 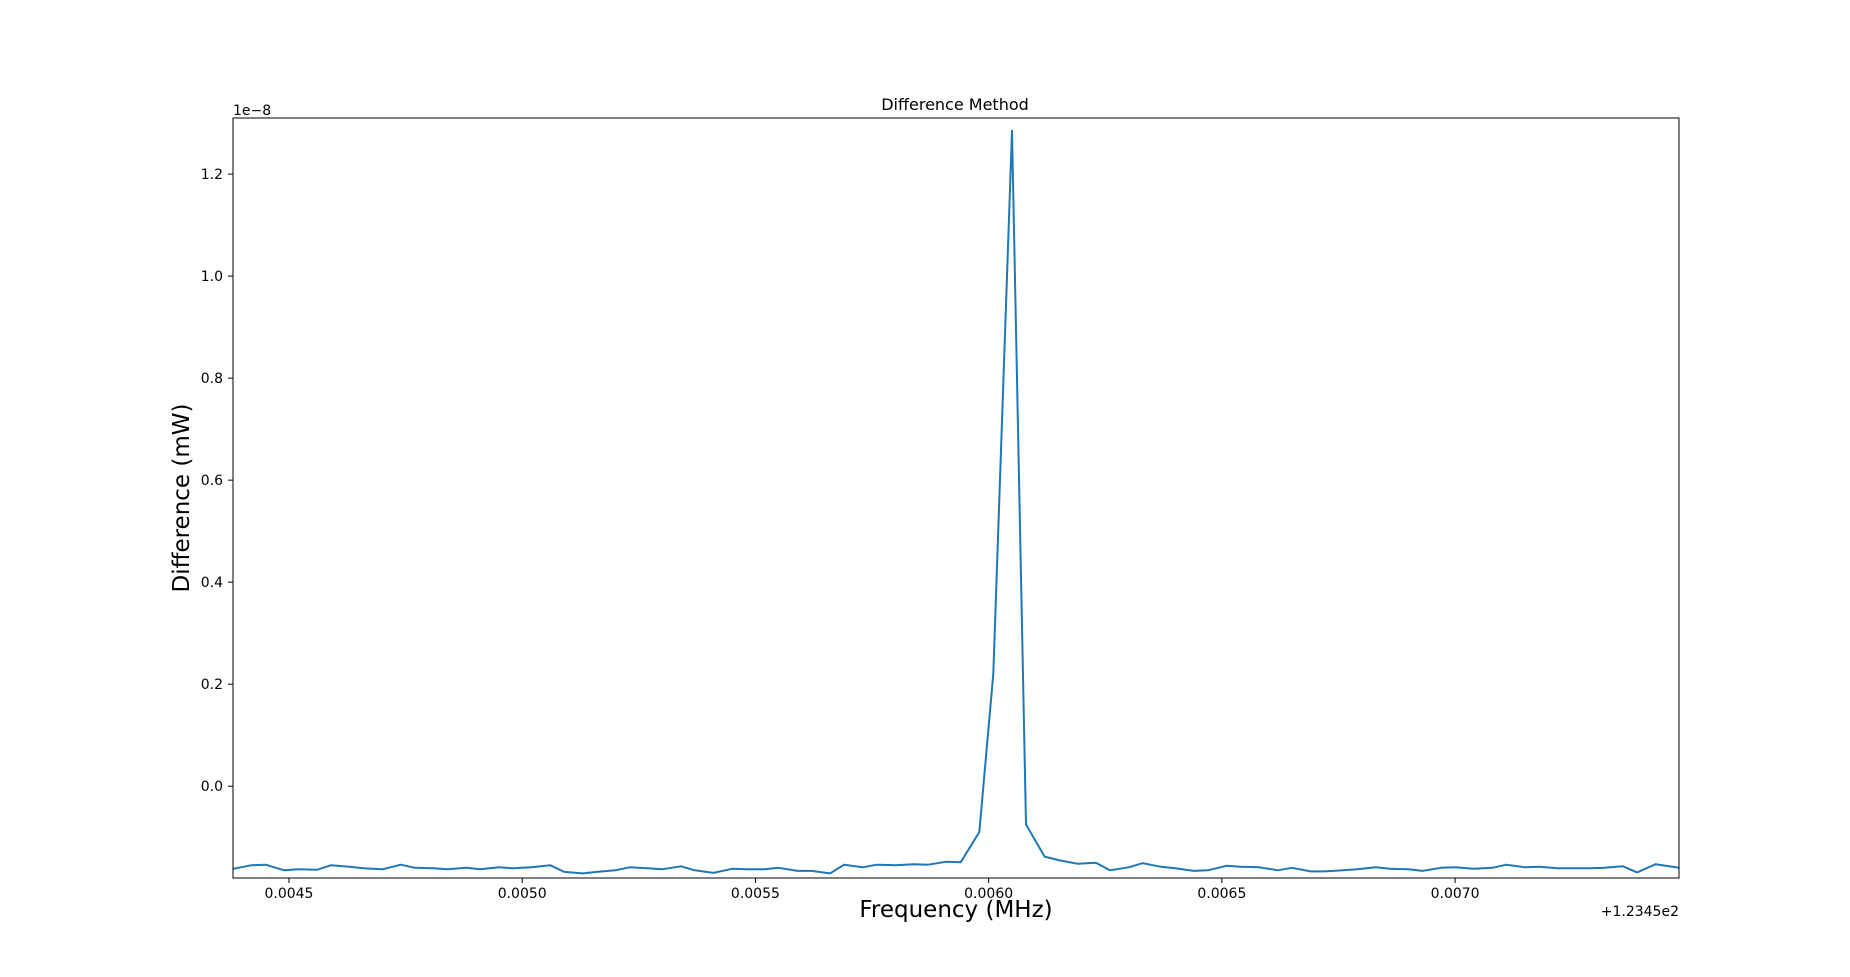 I want to click on x-tick-label: 0.0070, so click(x=1455, y=894).